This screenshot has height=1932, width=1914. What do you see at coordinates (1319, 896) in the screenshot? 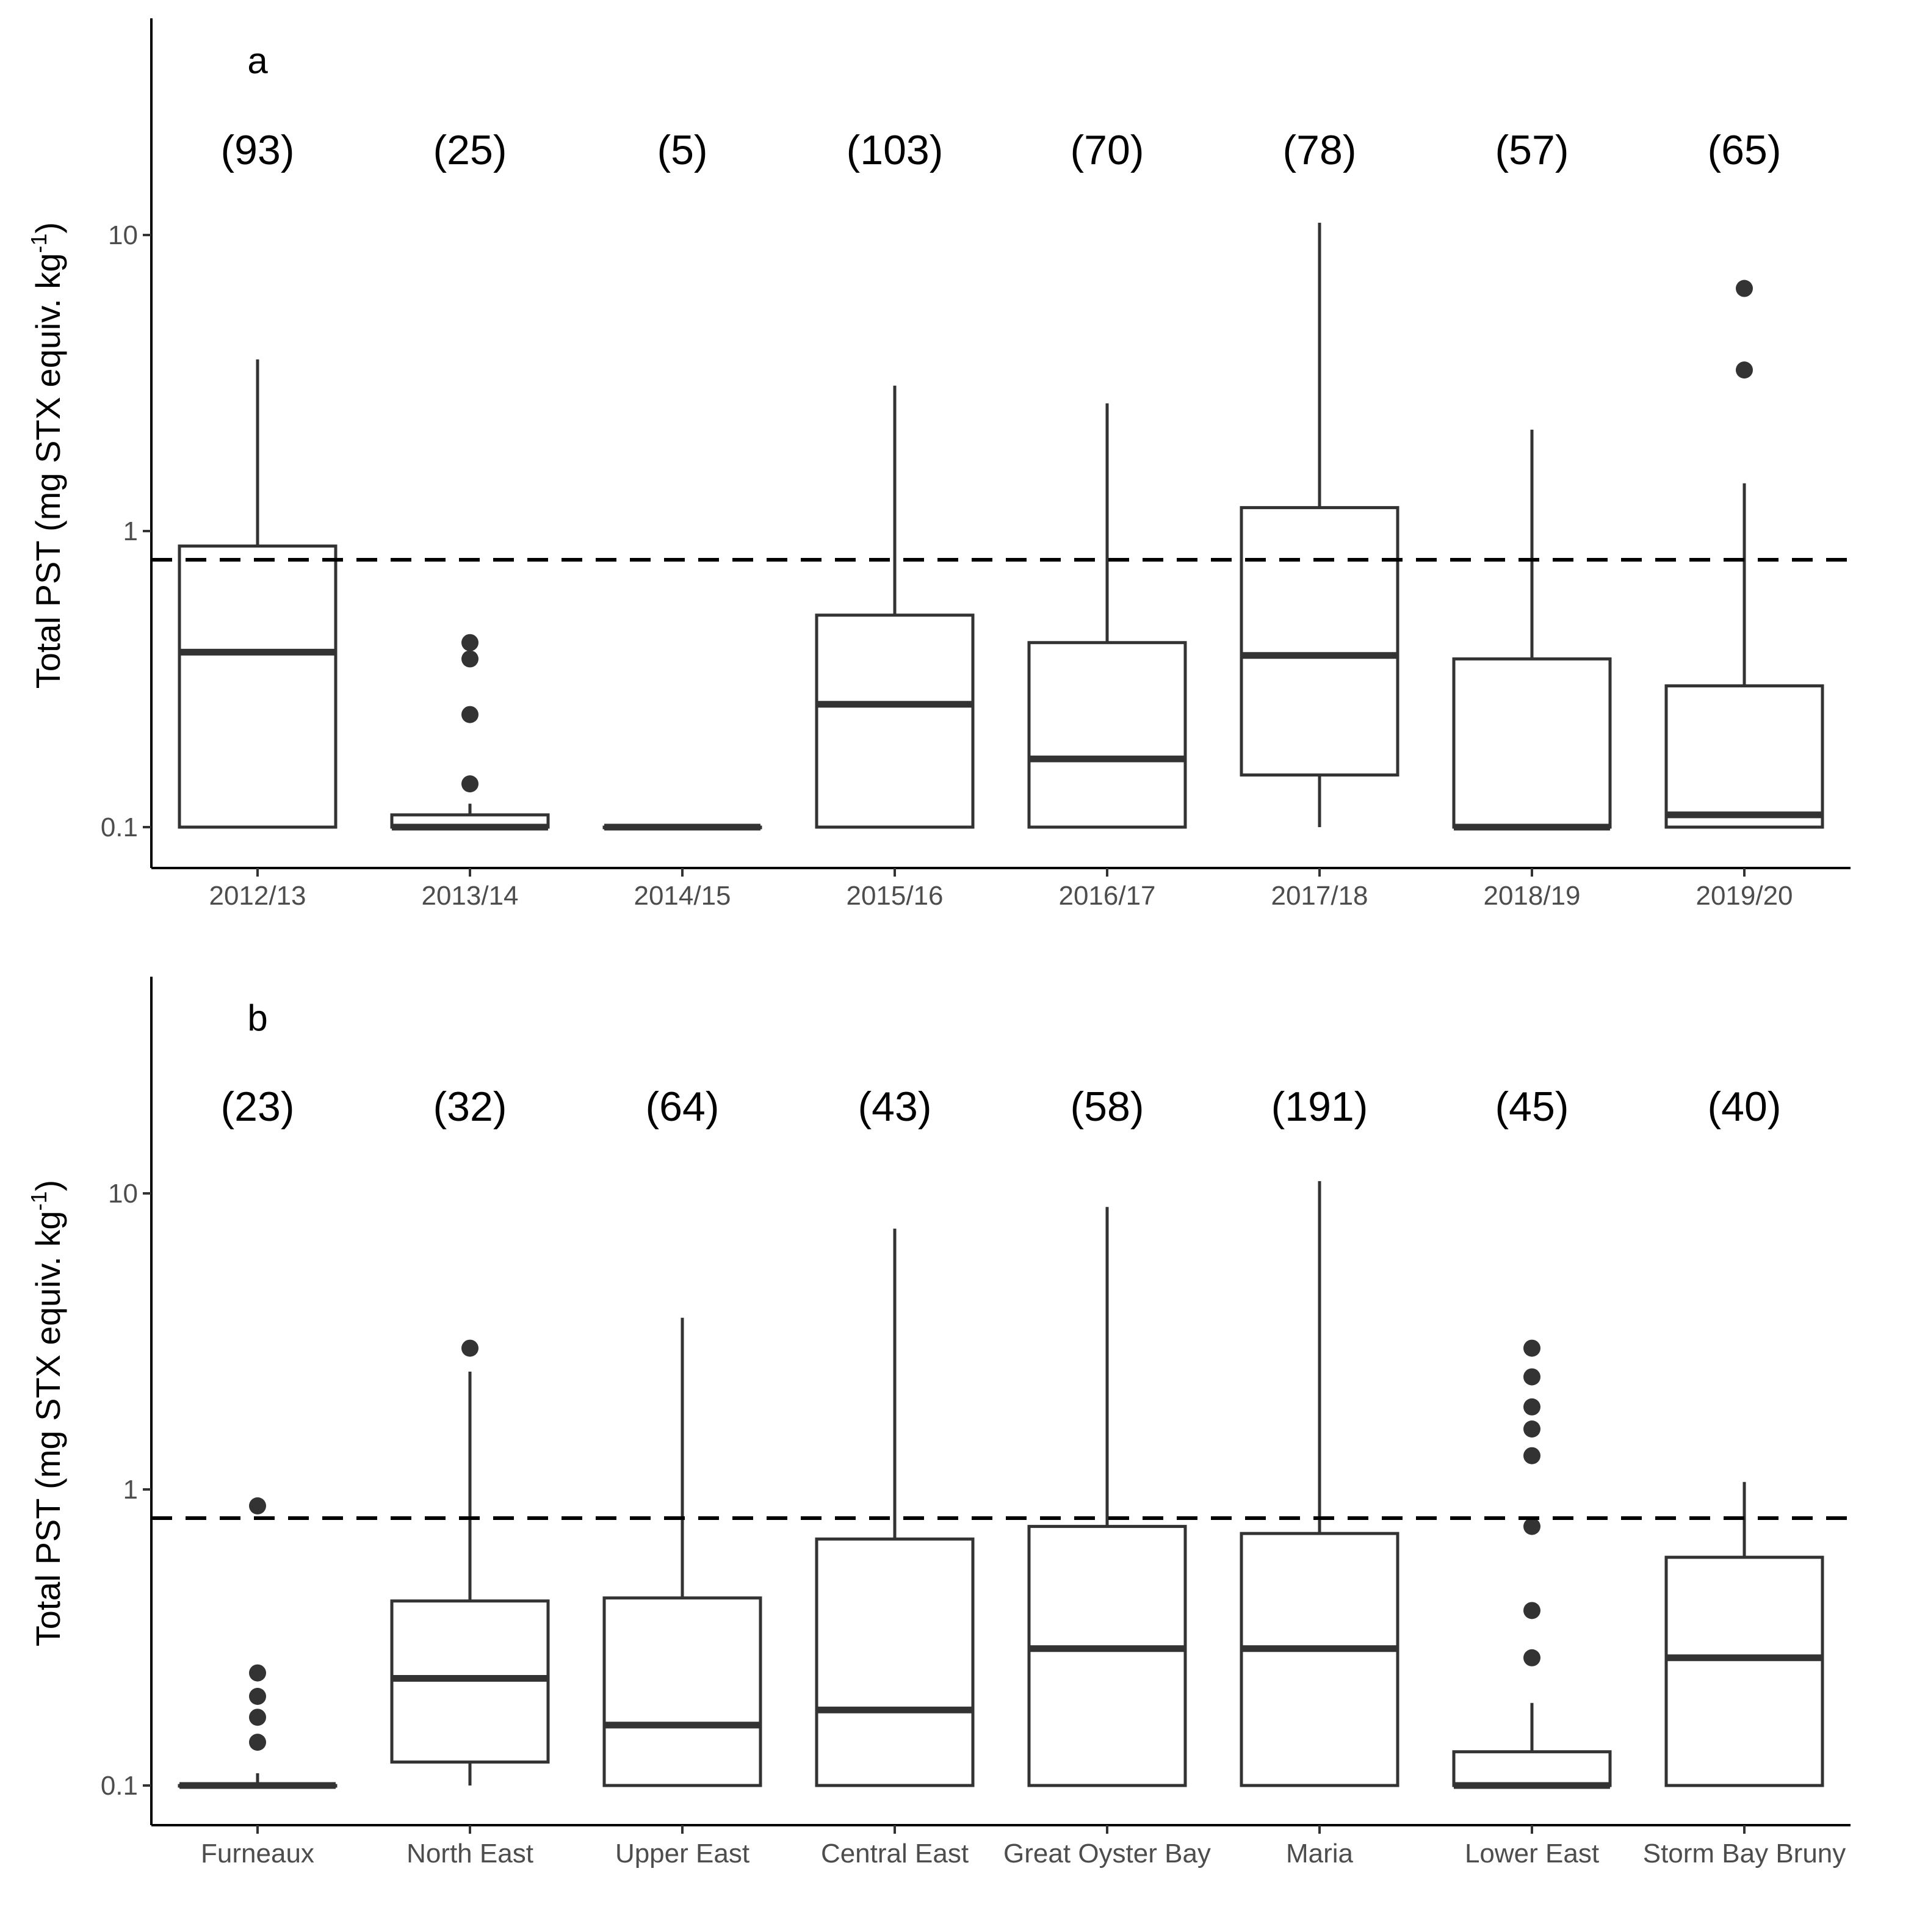
I see `x-tick-label: 2017/18` at bounding box center [1319, 896].